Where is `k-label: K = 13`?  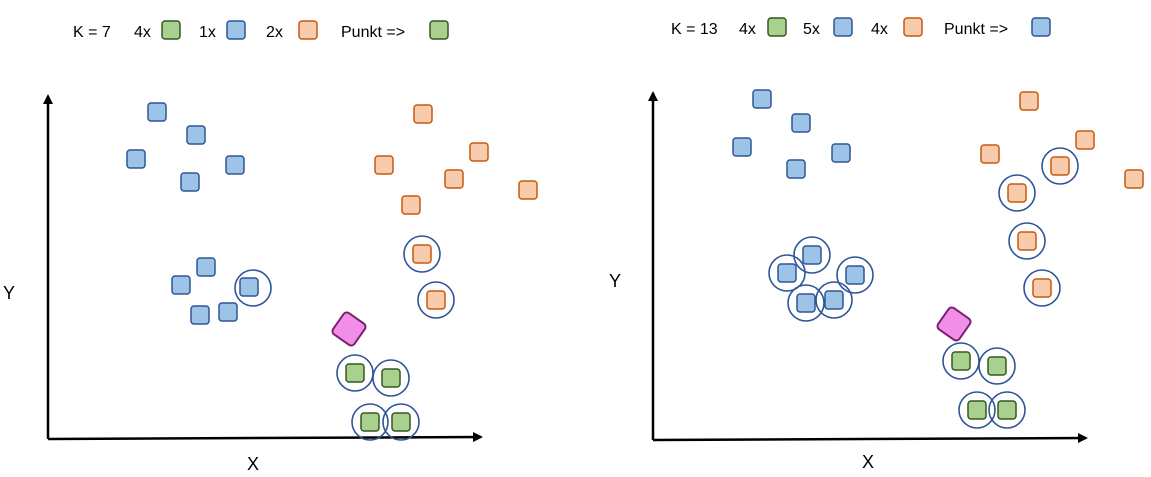
k-label: K = 13 is located at coordinates (694, 29).